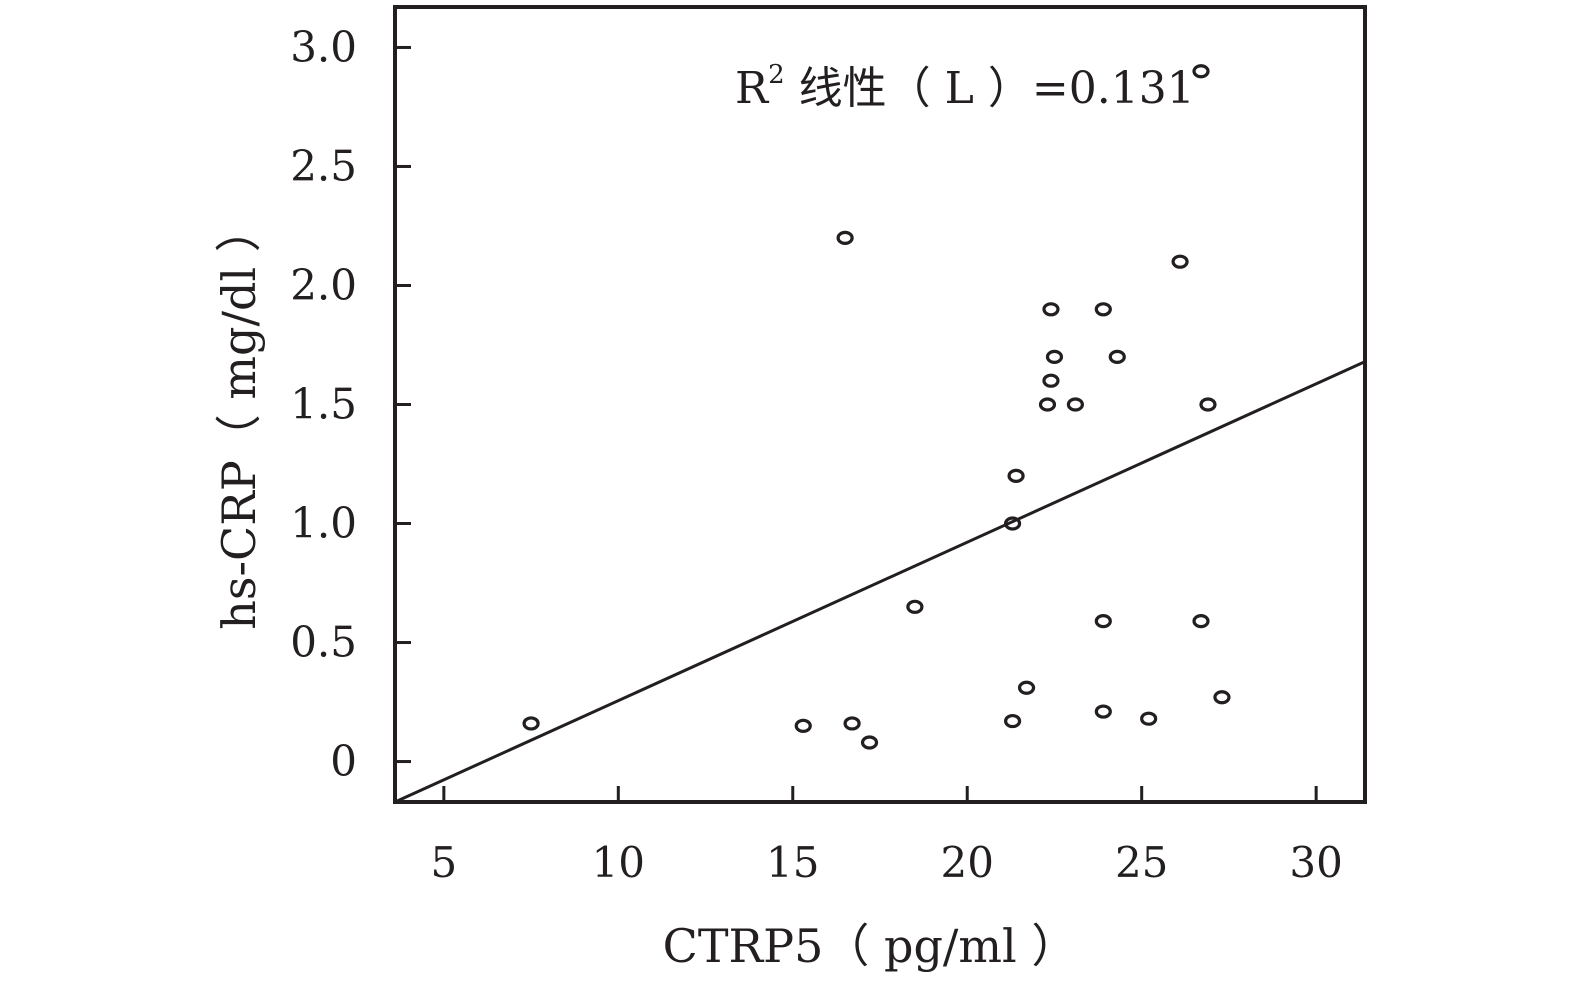  I want to click on x-tick-label: 25, so click(1141, 862).